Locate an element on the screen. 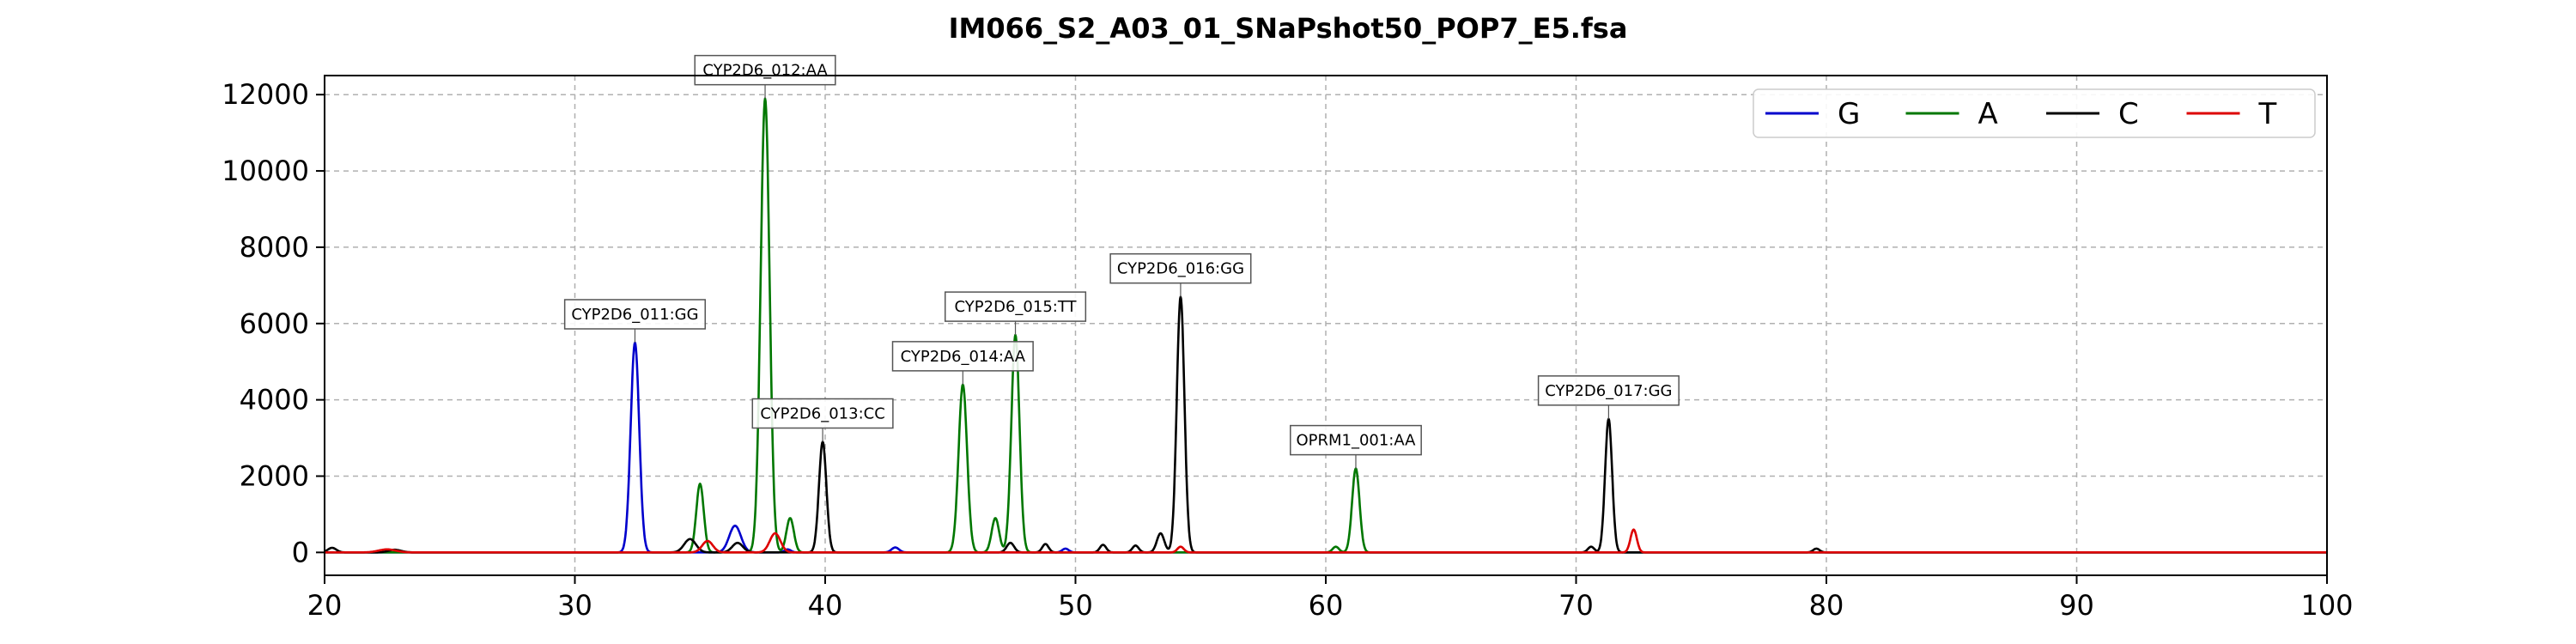 The height and width of the screenshot is (644, 2576). peak-annotation: CYP2D6_012:AA is located at coordinates (765, 77).